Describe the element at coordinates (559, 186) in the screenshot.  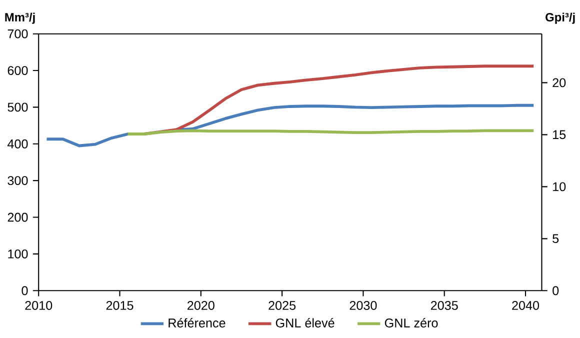
I see `y2-tick-label: 10` at that location.